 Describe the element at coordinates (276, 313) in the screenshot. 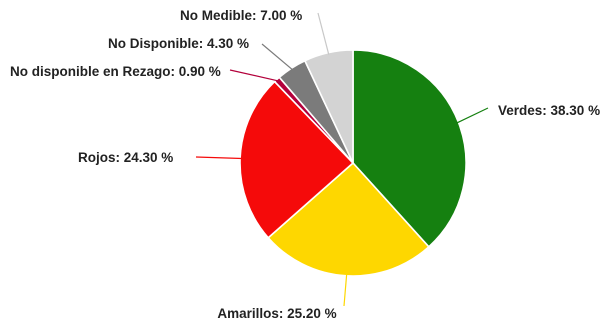

I see `slice-label-amarillos: Amarillos: 25.20 %` at that location.